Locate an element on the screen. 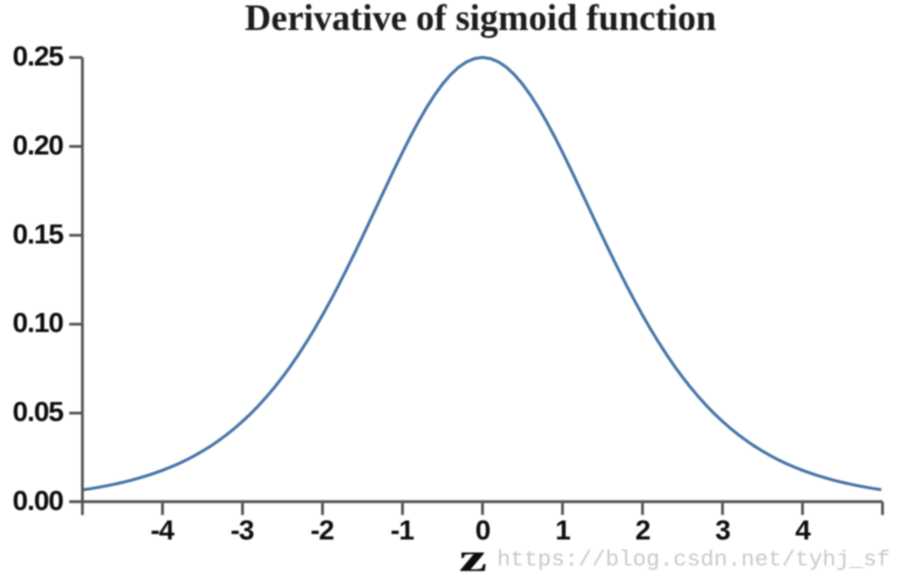  svg-text: 0.10 is located at coordinates (38, 322).